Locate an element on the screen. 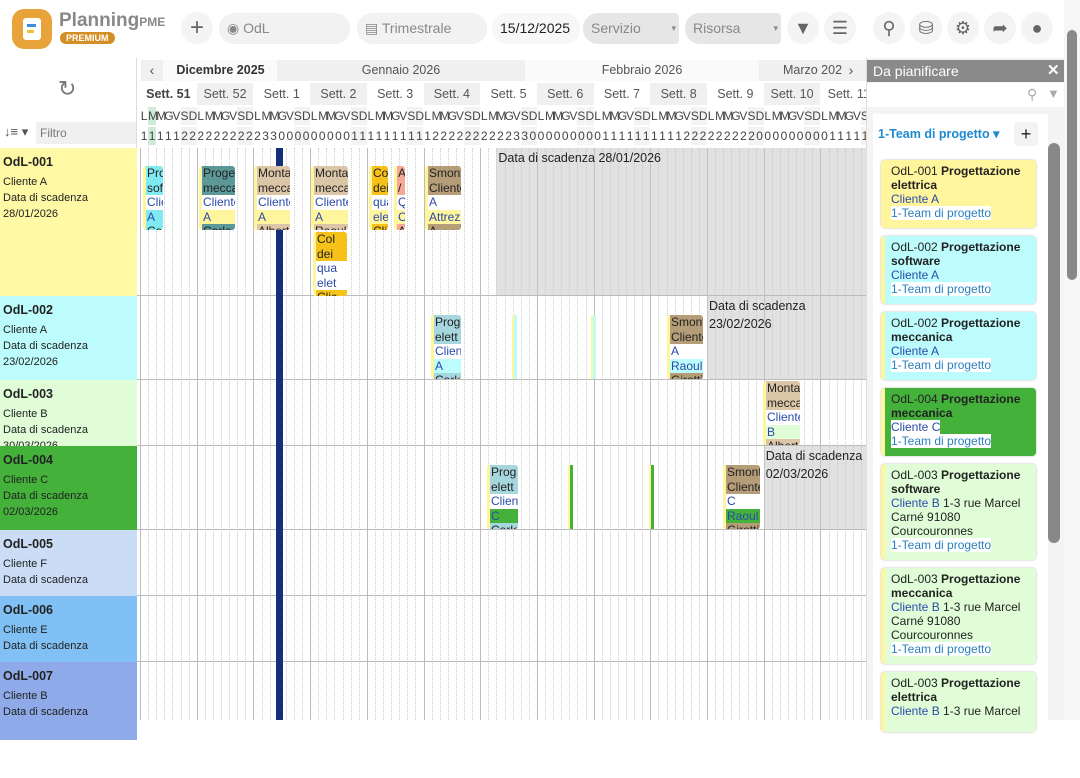 Image resolution: width=1080 pixels, height=778 pixels. card-title: Progettazione software is located at coordinates (956, 254).